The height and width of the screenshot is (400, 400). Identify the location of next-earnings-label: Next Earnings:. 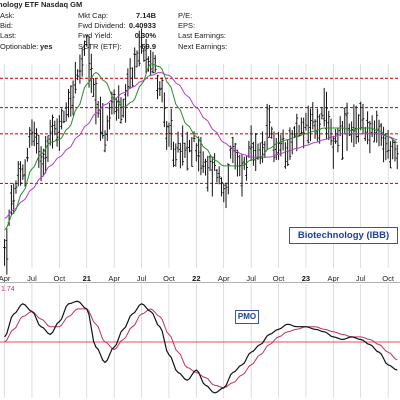
(203, 46).